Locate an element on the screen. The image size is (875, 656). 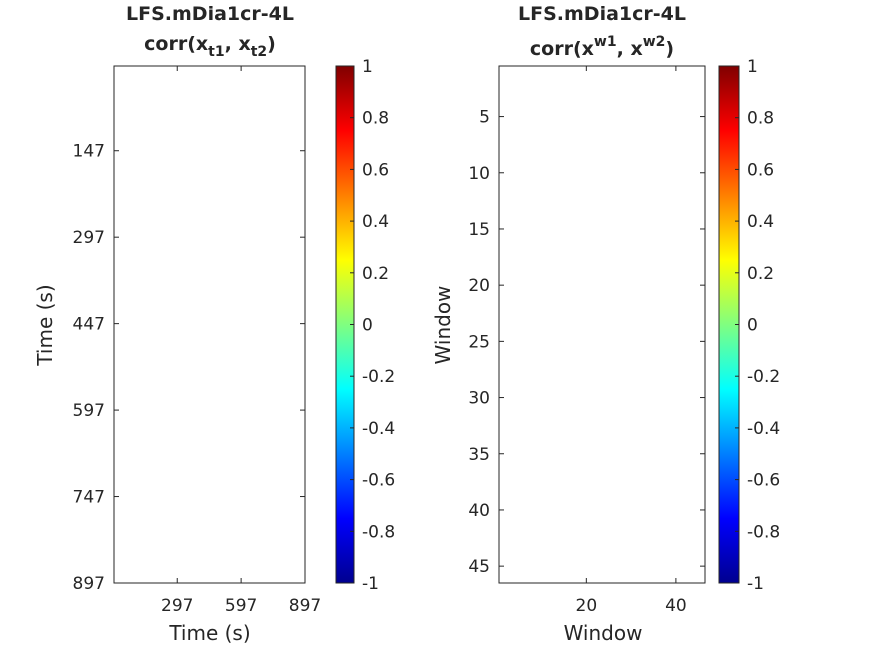
panel1-x-axis-label: Time (s) is located at coordinates (209, 633).